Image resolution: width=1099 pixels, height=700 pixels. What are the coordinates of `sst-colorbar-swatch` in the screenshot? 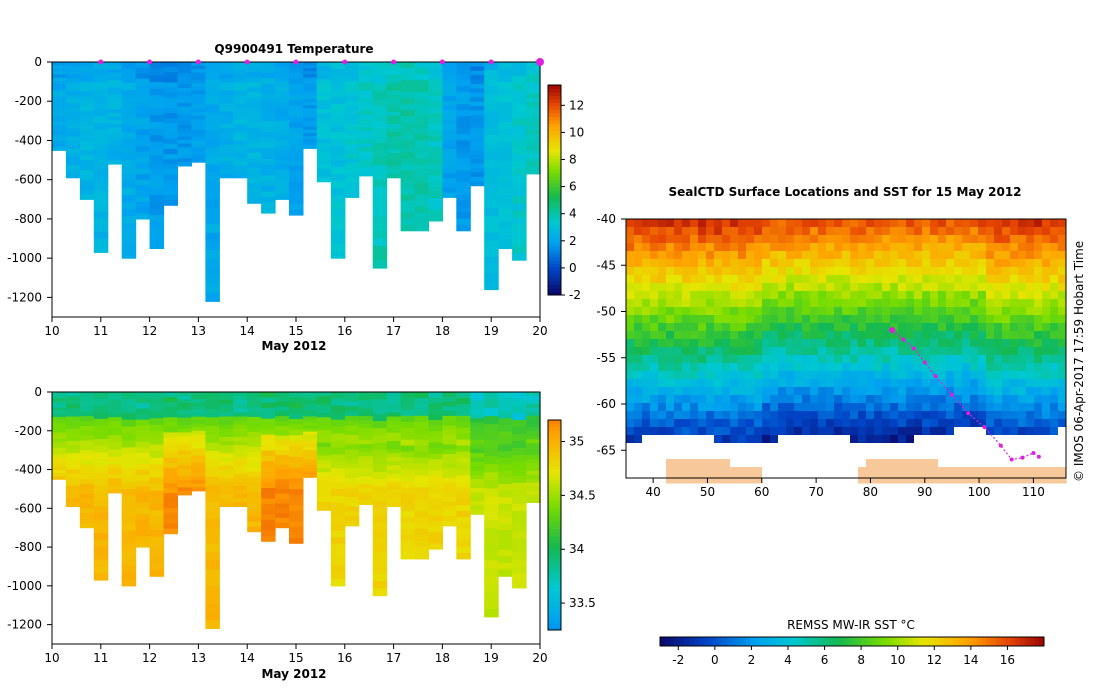 It's located at (984, 641).